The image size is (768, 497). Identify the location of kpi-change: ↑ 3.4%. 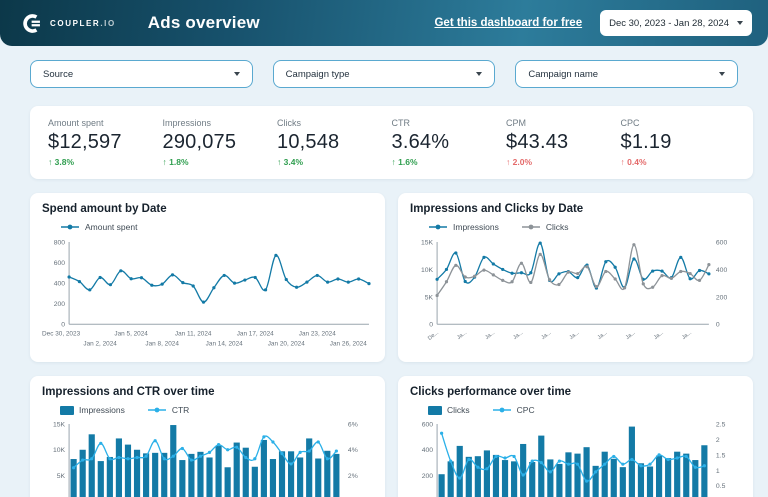
(290, 162).